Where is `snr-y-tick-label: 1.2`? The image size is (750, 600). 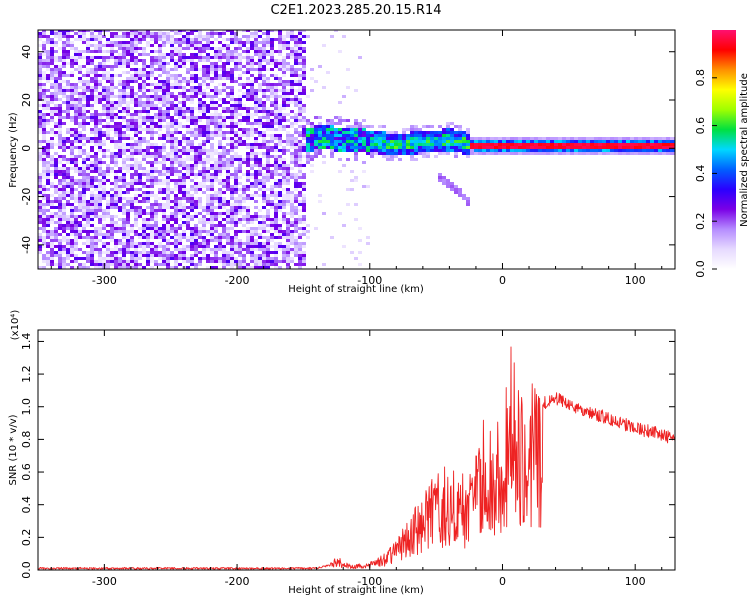
snr-y-tick-label: 1.2 is located at coordinates (26, 374).